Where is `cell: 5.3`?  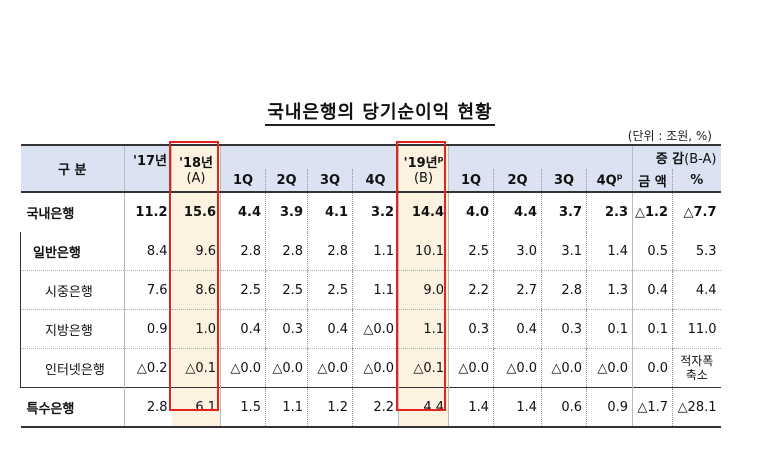 cell: 5.3 is located at coordinates (696, 251).